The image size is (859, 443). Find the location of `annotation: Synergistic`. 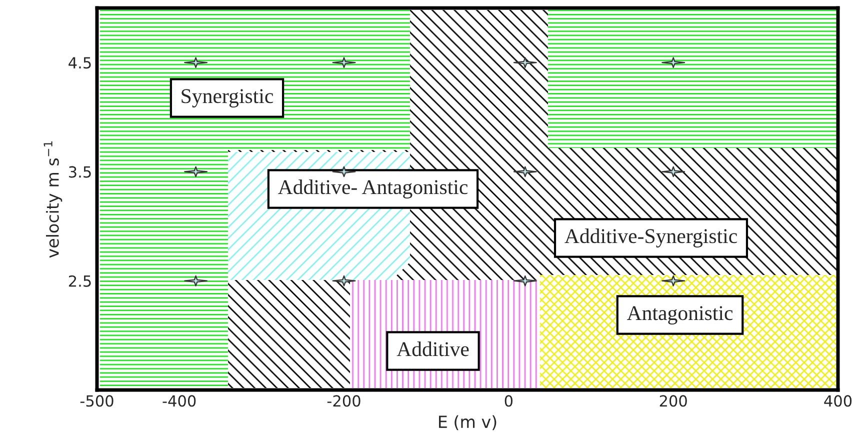

annotation: Synergistic is located at coordinates (228, 98).